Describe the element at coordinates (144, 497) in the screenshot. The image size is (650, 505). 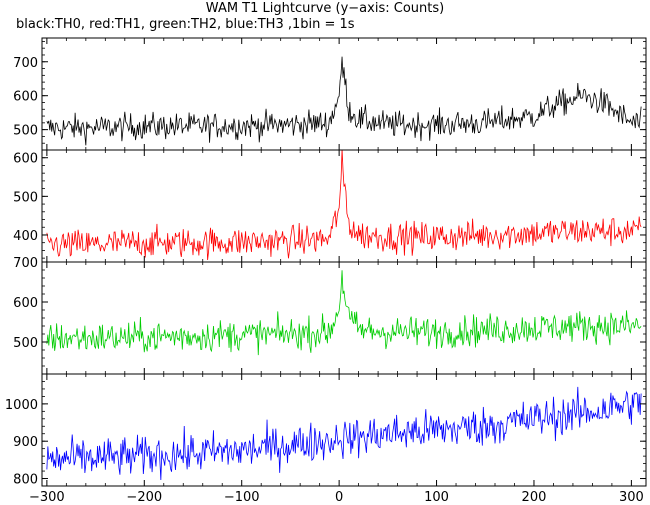
I see `x-tick-label: −200` at that location.